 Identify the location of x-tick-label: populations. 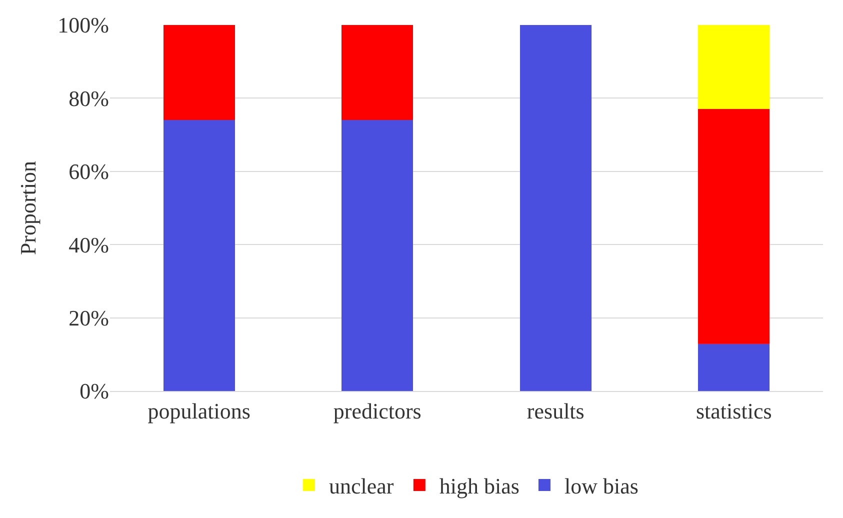
(199, 411).